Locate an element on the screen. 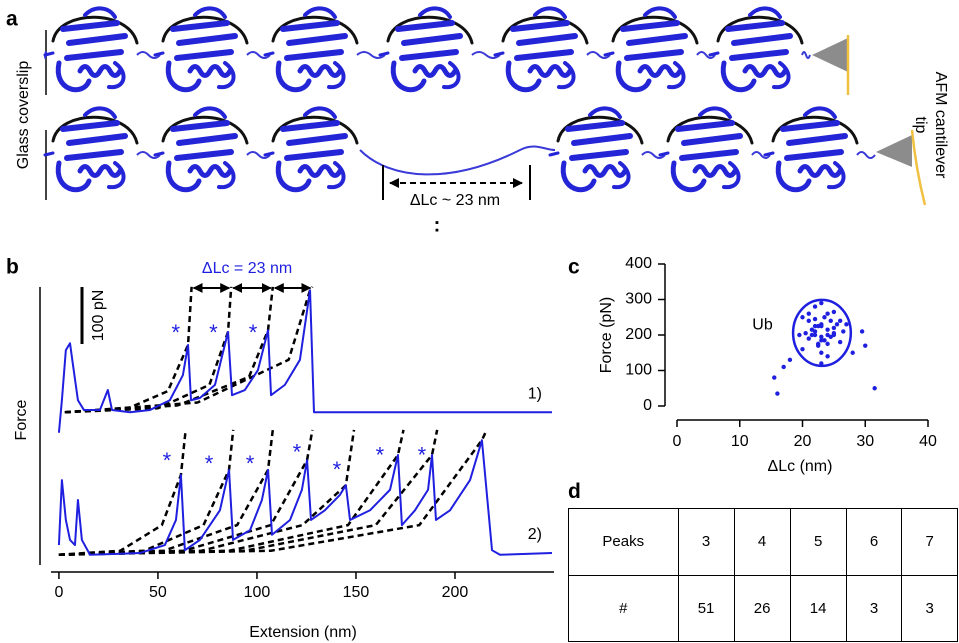  x-axis-label: ΔLc (nm) is located at coordinates (800, 466).